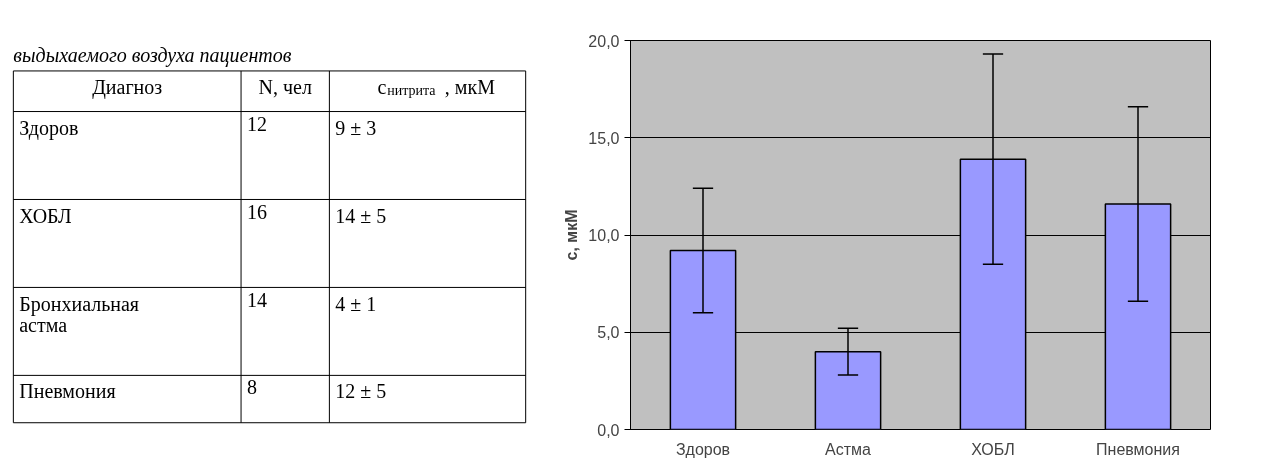 The image size is (1263, 472). What do you see at coordinates (127, 88) in the screenshot?
I see `text: Диагноз` at bounding box center [127, 88].